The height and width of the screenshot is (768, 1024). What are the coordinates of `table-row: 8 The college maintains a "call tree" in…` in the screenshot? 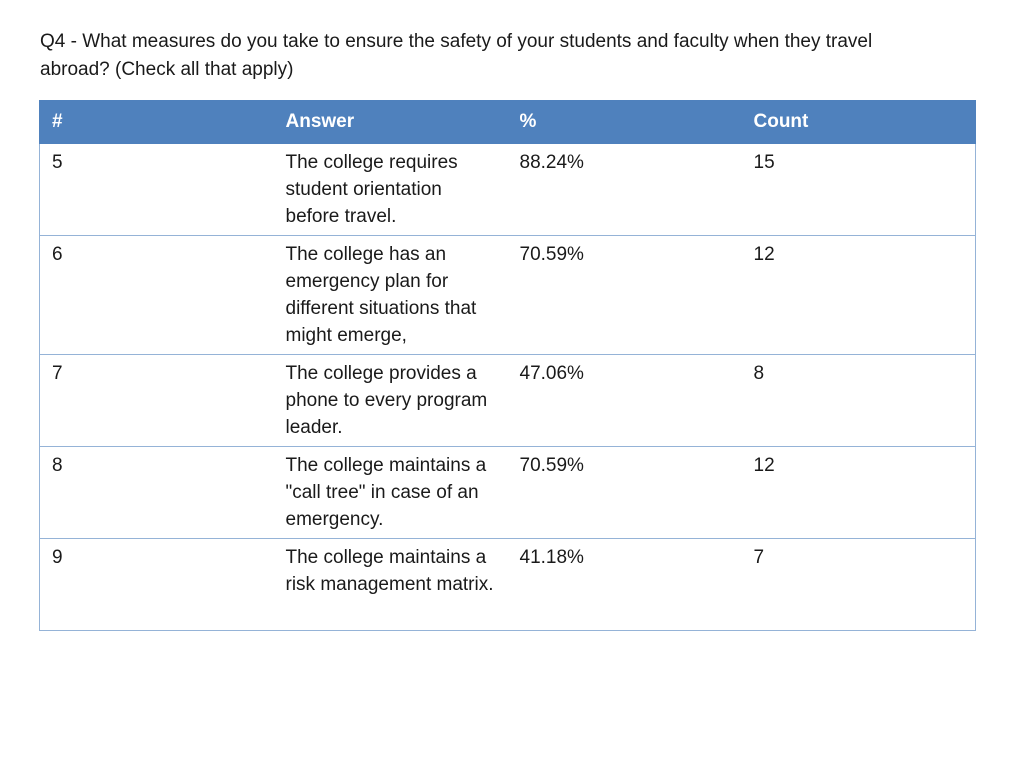 It's located at (507, 492).